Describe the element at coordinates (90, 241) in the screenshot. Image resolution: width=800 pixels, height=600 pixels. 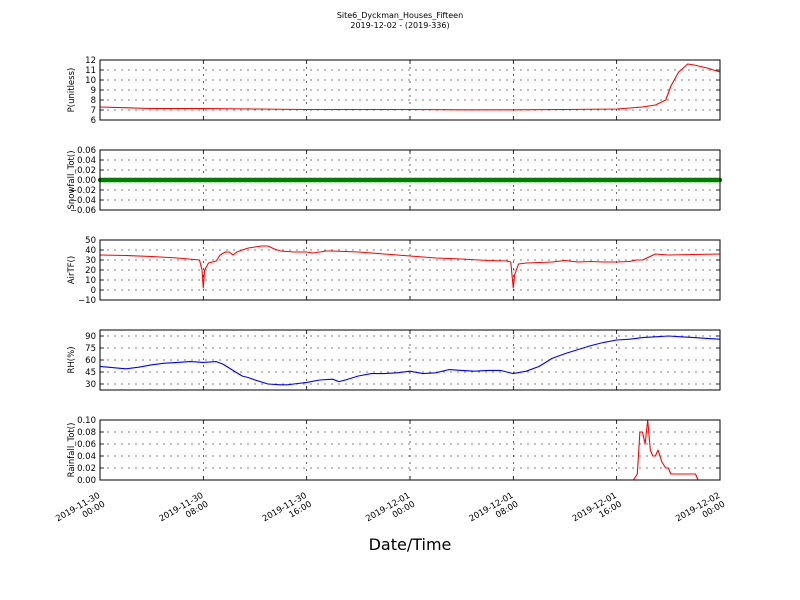
I see `y-tick-label: 50` at that location.